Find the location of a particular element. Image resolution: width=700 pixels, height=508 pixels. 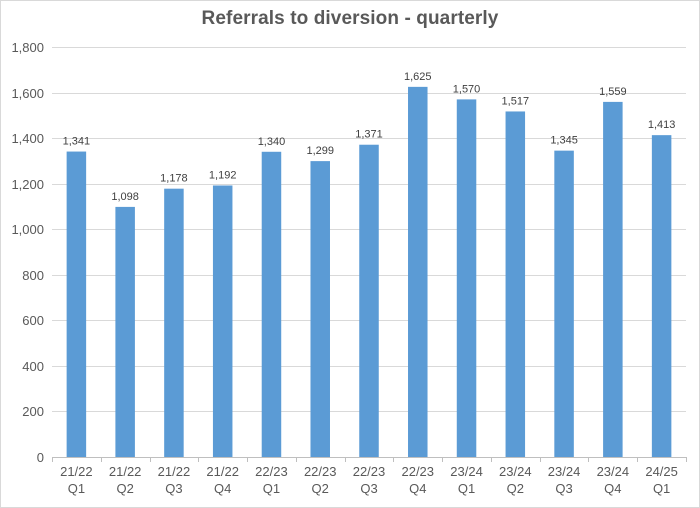

y-tick-label: 1,000 is located at coordinates (27, 229).